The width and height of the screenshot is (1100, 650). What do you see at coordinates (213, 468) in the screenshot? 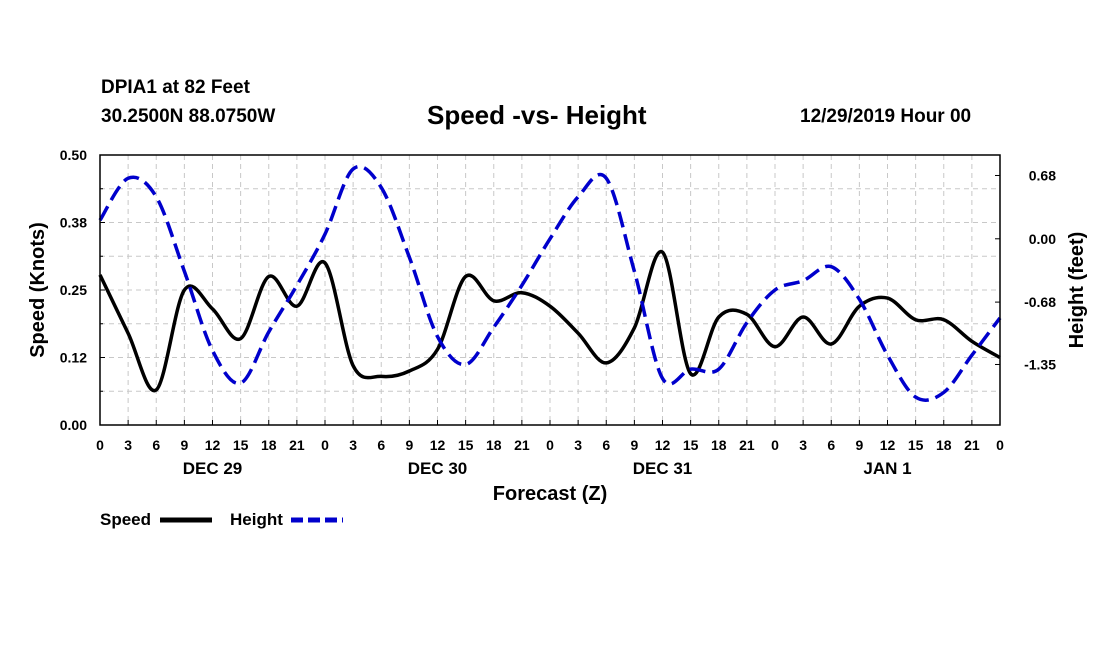
I see `day-label: DEC 29` at bounding box center [213, 468].